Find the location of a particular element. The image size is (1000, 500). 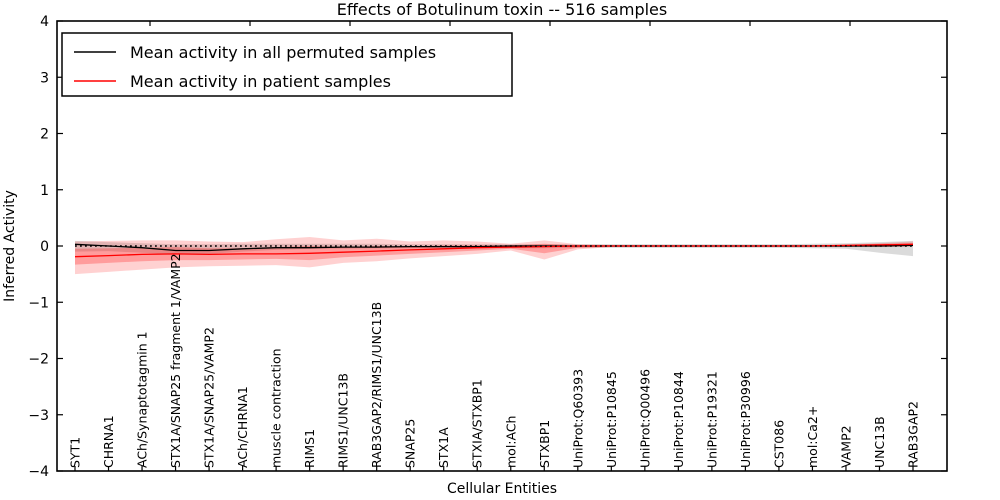

x-tick-label: RAB3GAP2/RIMS1/UNC13B is located at coordinates (376, 385).